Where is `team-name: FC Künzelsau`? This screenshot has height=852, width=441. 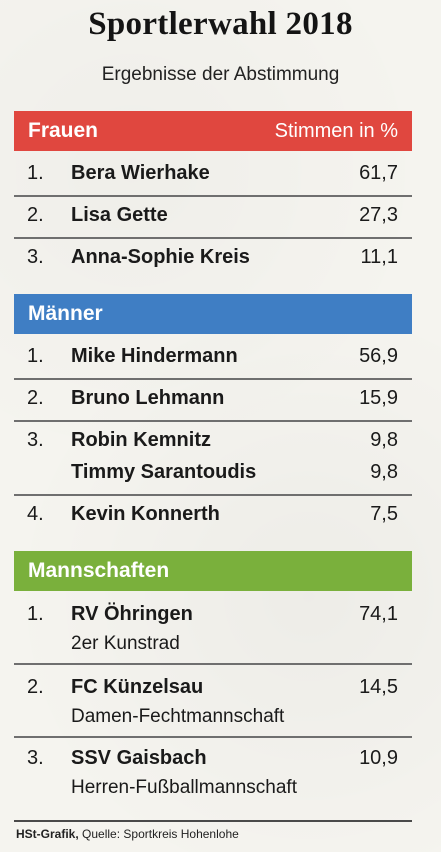
team-name: FC Künzelsau is located at coordinates (137, 687).